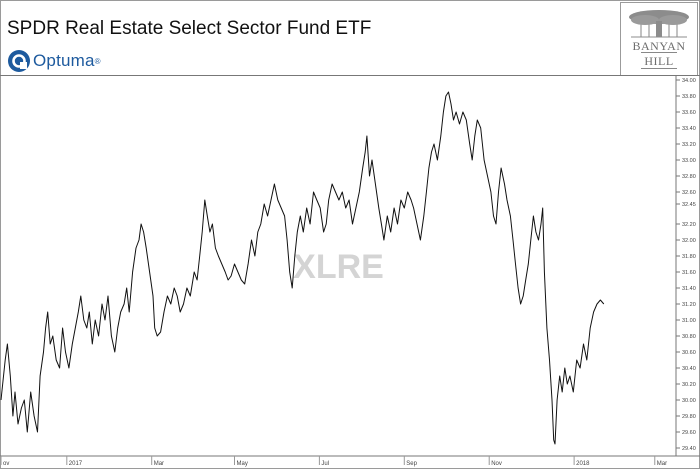 The image size is (700, 469). I want to click on y-tick-label: 33.40, so click(689, 129).